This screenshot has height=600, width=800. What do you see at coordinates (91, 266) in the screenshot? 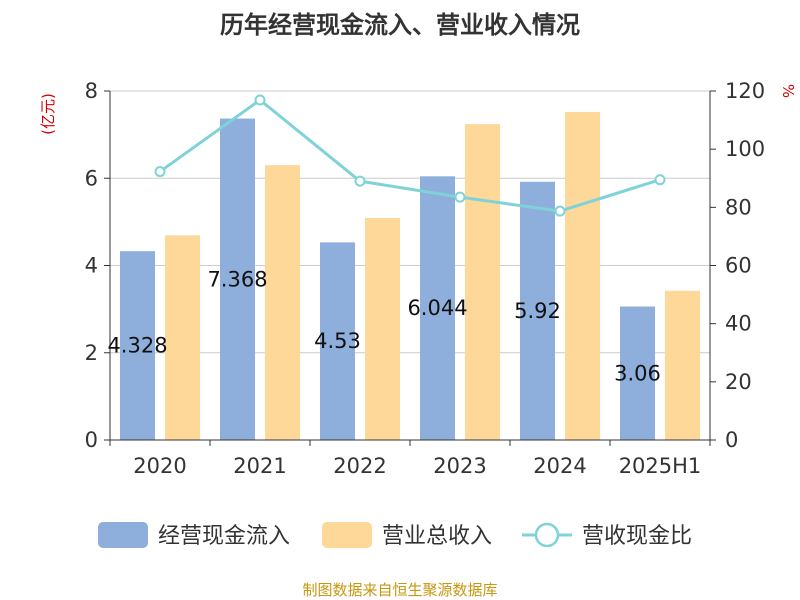
I see `left-tick-label: 4` at bounding box center [91, 266].